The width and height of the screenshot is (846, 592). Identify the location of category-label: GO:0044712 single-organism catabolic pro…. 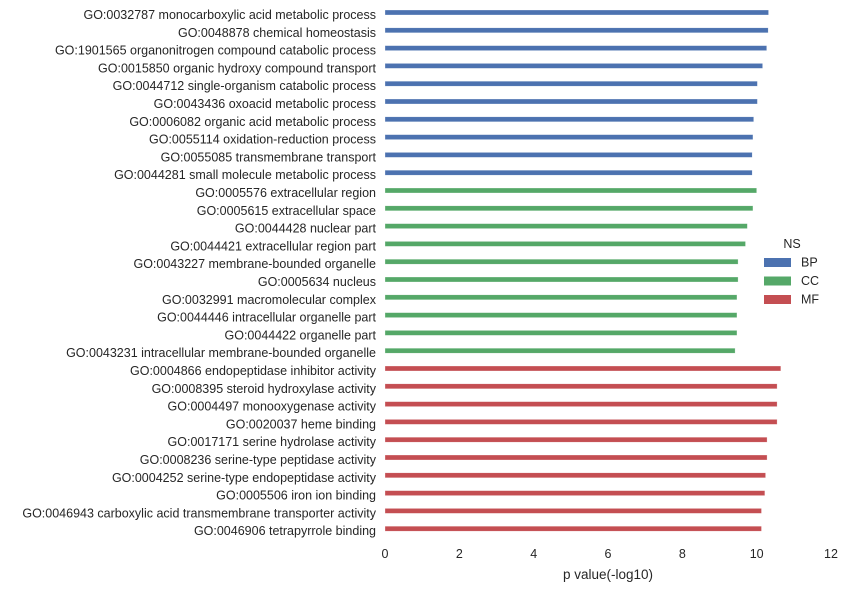
(244, 86).